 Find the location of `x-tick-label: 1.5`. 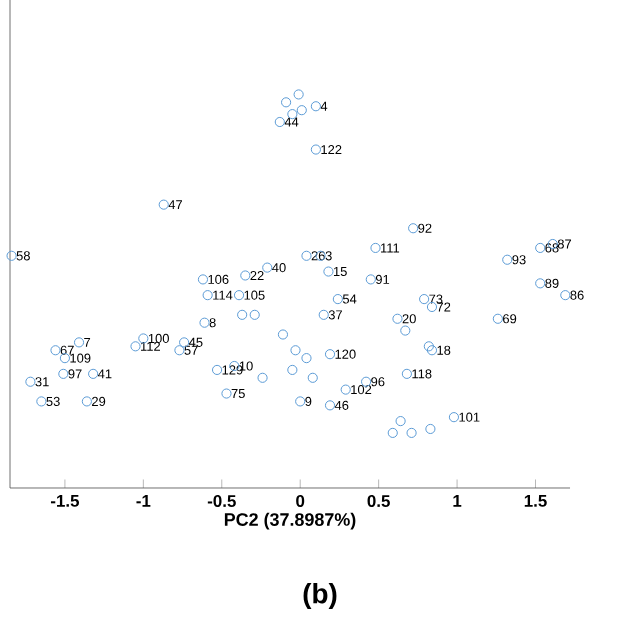

x-tick-label: 1.5 is located at coordinates (535, 501).